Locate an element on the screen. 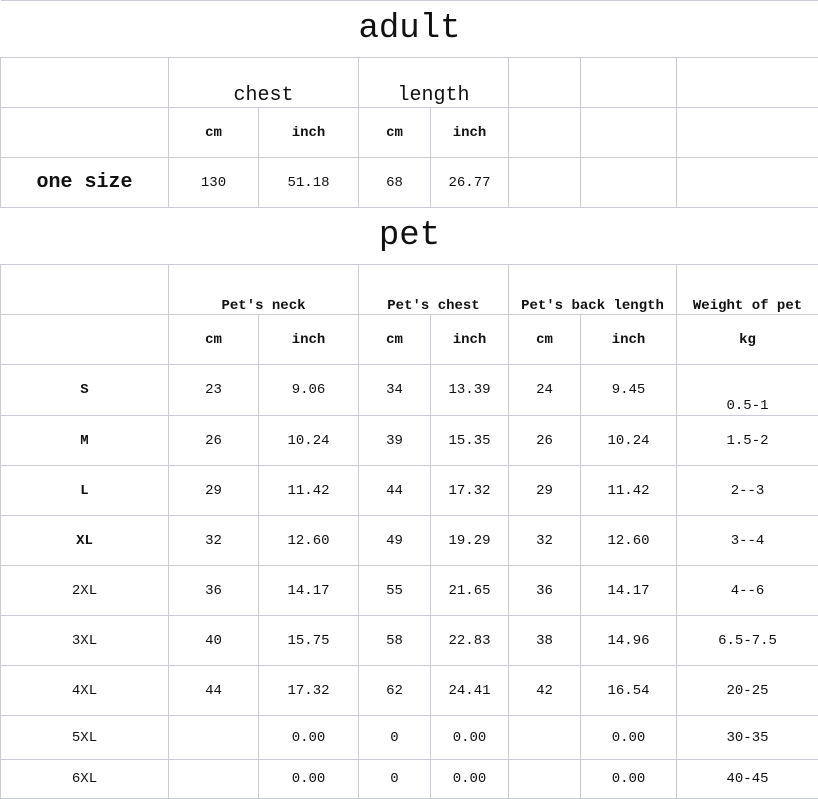 Image resolution: width=818 pixels, height=799 pixels. pet-title: pet is located at coordinates (409, 236).